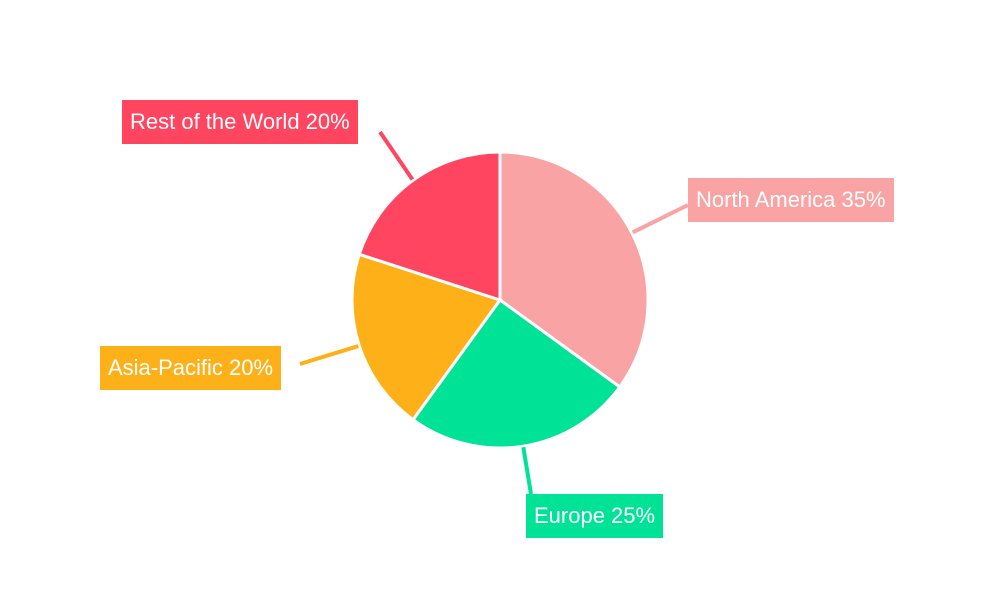 Image resolution: width=1000 pixels, height=600 pixels. Describe the element at coordinates (429, 226) in the screenshot. I see `pie-slice-rest-of-the-world` at that location.